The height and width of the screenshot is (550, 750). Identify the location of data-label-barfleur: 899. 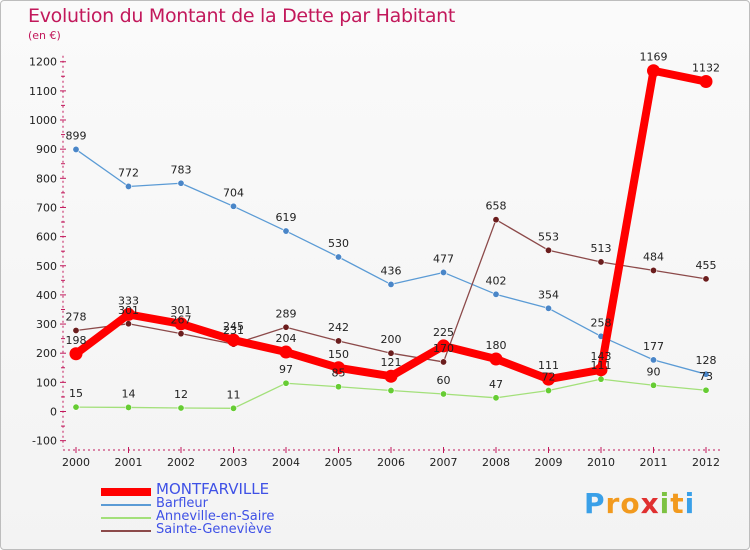
(76, 135).